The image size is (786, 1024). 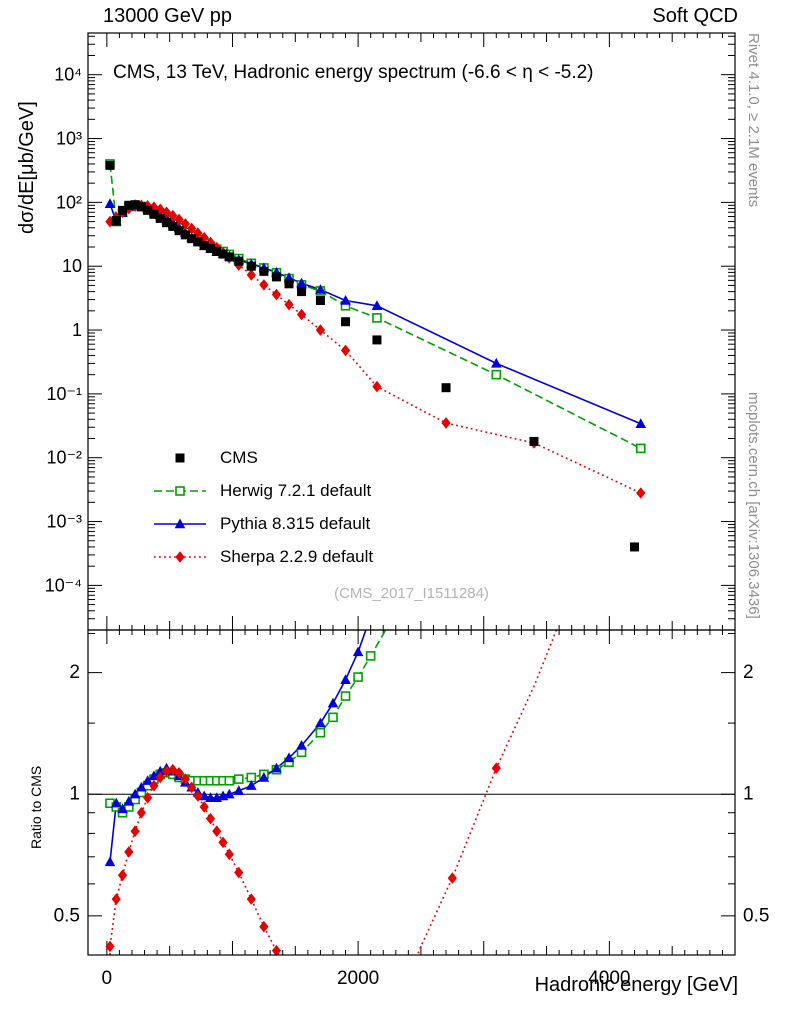 What do you see at coordinates (74, 794) in the screenshot?
I see `ratio-tick-label-left: 1` at bounding box center [74, 794].